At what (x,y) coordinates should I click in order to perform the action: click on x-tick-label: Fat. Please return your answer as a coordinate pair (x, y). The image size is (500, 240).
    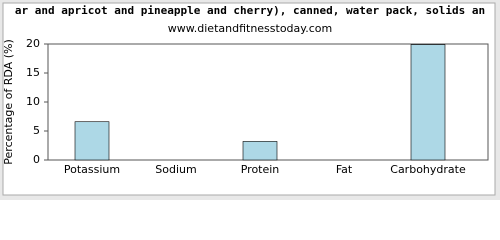
    Looking at the image, I should click on (344, 169).